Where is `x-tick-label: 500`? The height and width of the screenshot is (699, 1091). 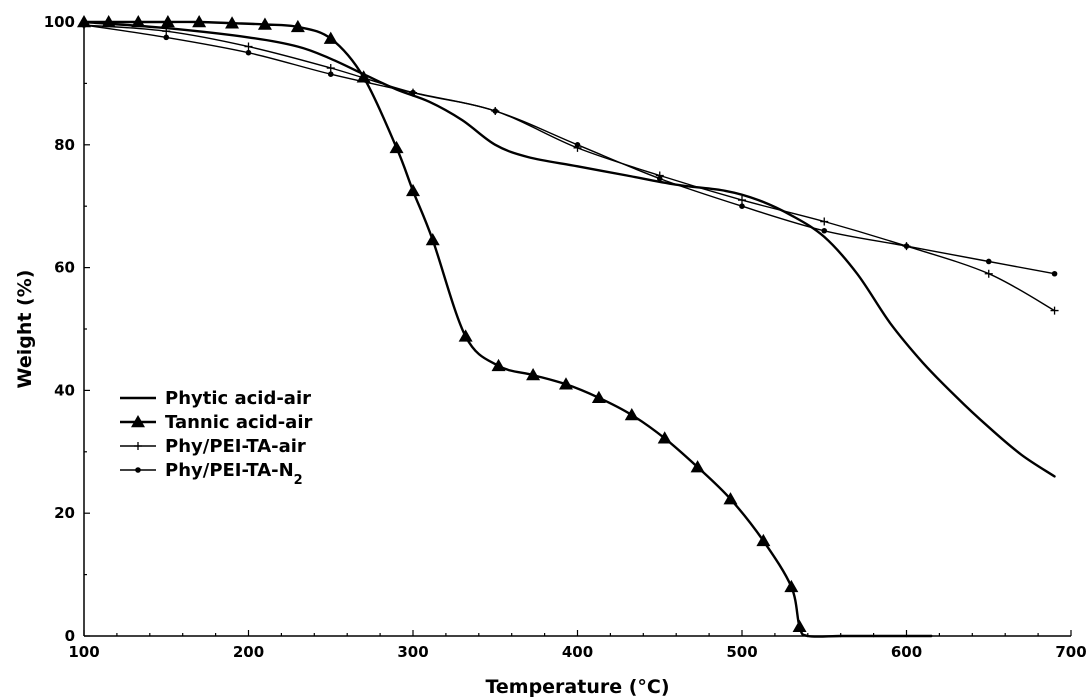
x-tick-label: 500 is located at coordinates (741, 652).